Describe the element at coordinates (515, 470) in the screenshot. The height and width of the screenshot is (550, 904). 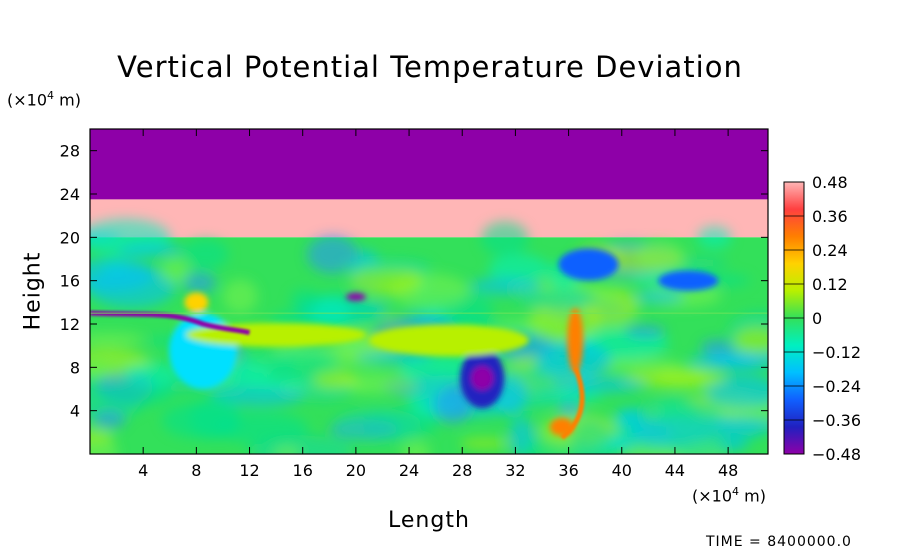
I see `x-tick-label: 32` at that location.